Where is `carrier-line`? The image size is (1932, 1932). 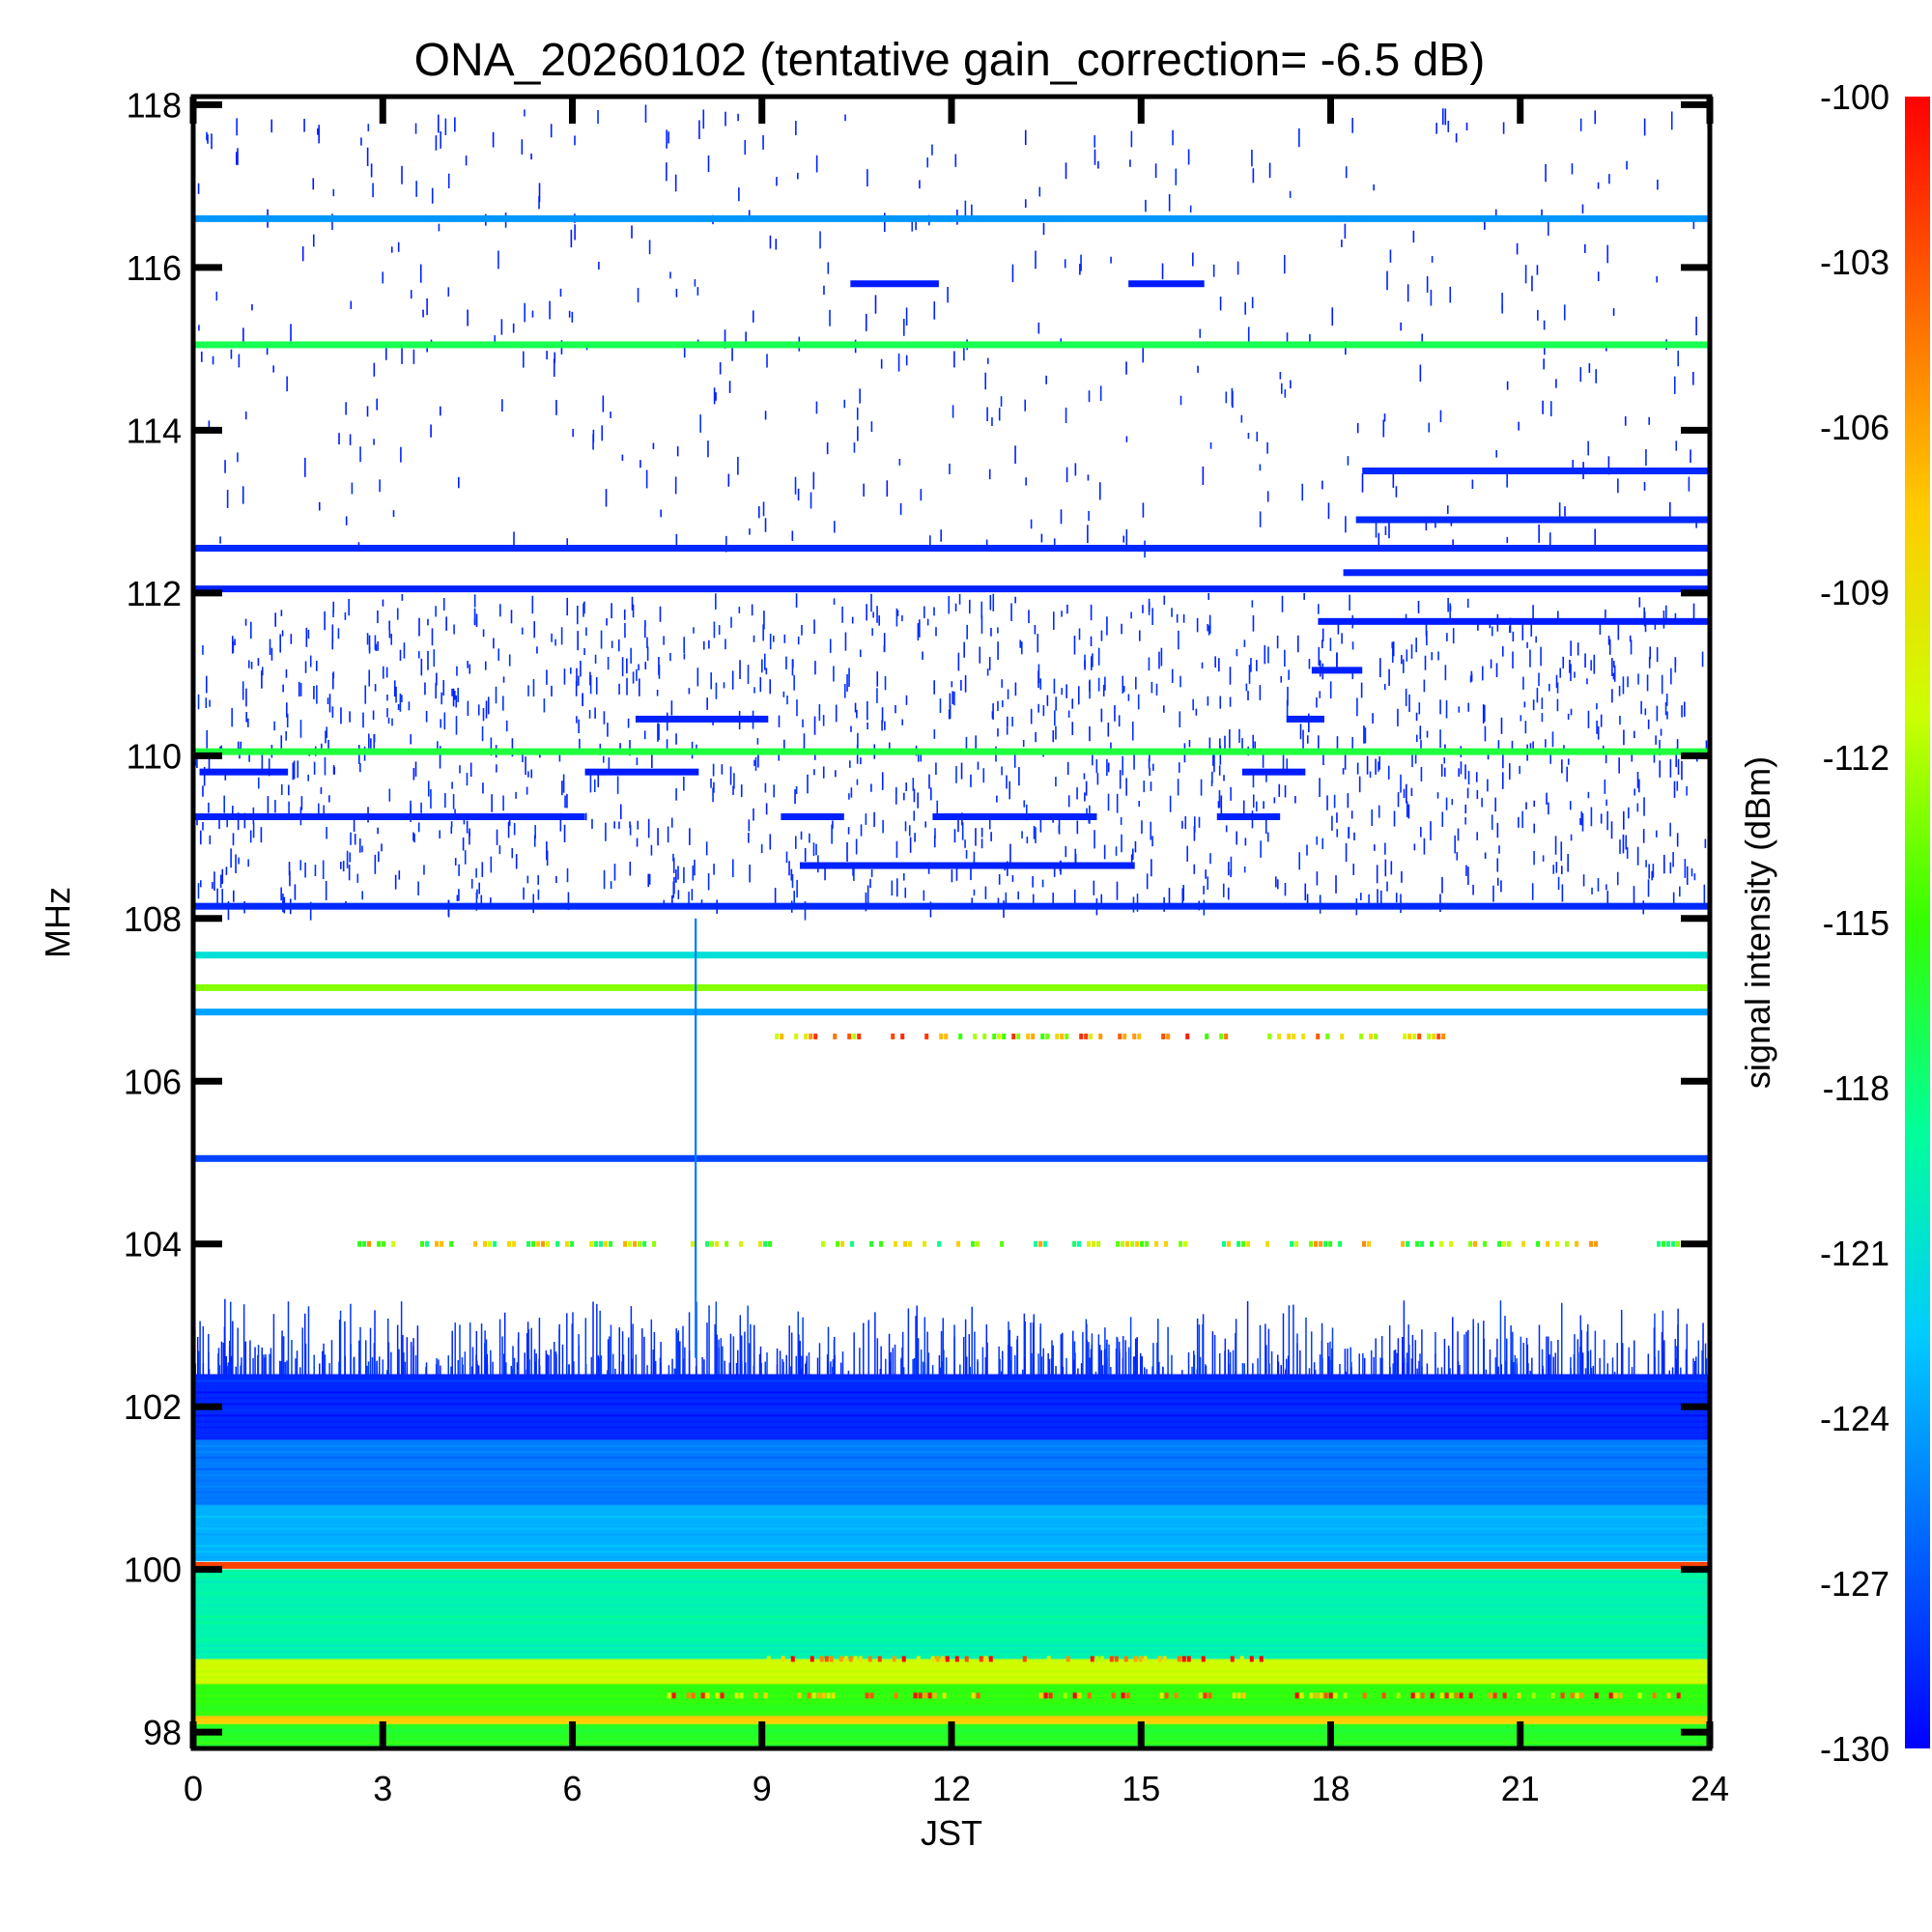 carrier-line is located at coordinates (951, 549).